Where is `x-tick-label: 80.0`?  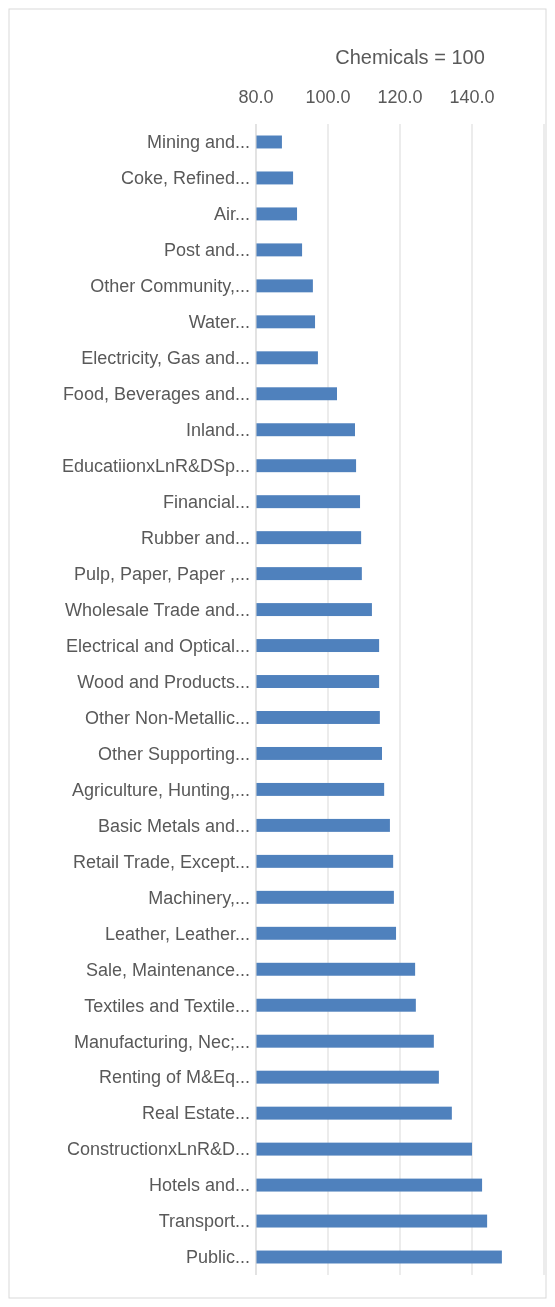
x-tick-label: 80.0 is located at coordinates (256, 97).